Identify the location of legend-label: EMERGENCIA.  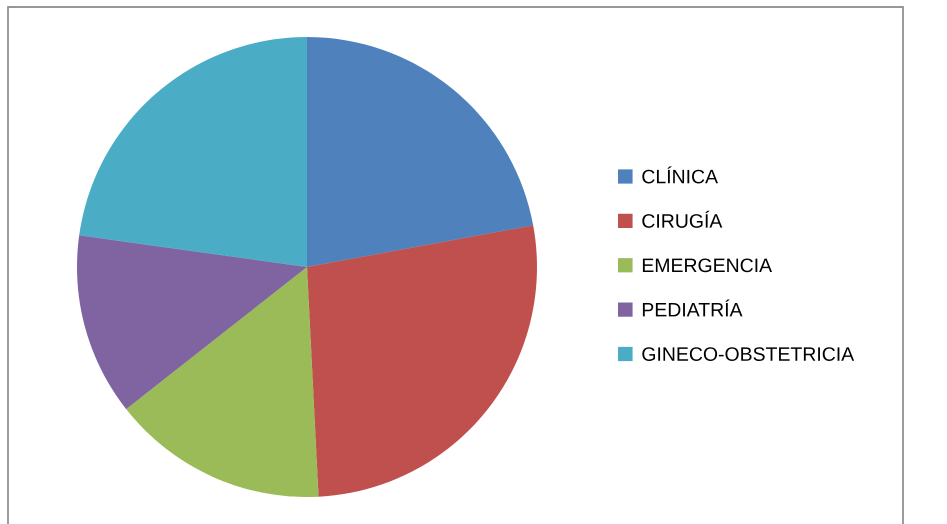
(707, 265).